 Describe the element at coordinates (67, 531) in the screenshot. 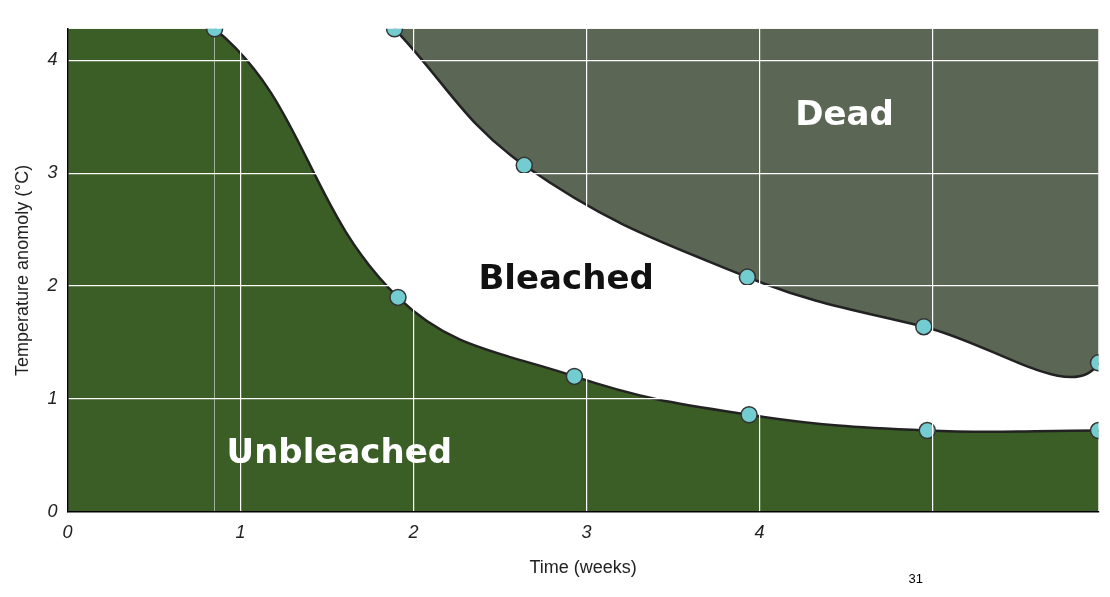

I see `x-tick-label: 0` at that location.